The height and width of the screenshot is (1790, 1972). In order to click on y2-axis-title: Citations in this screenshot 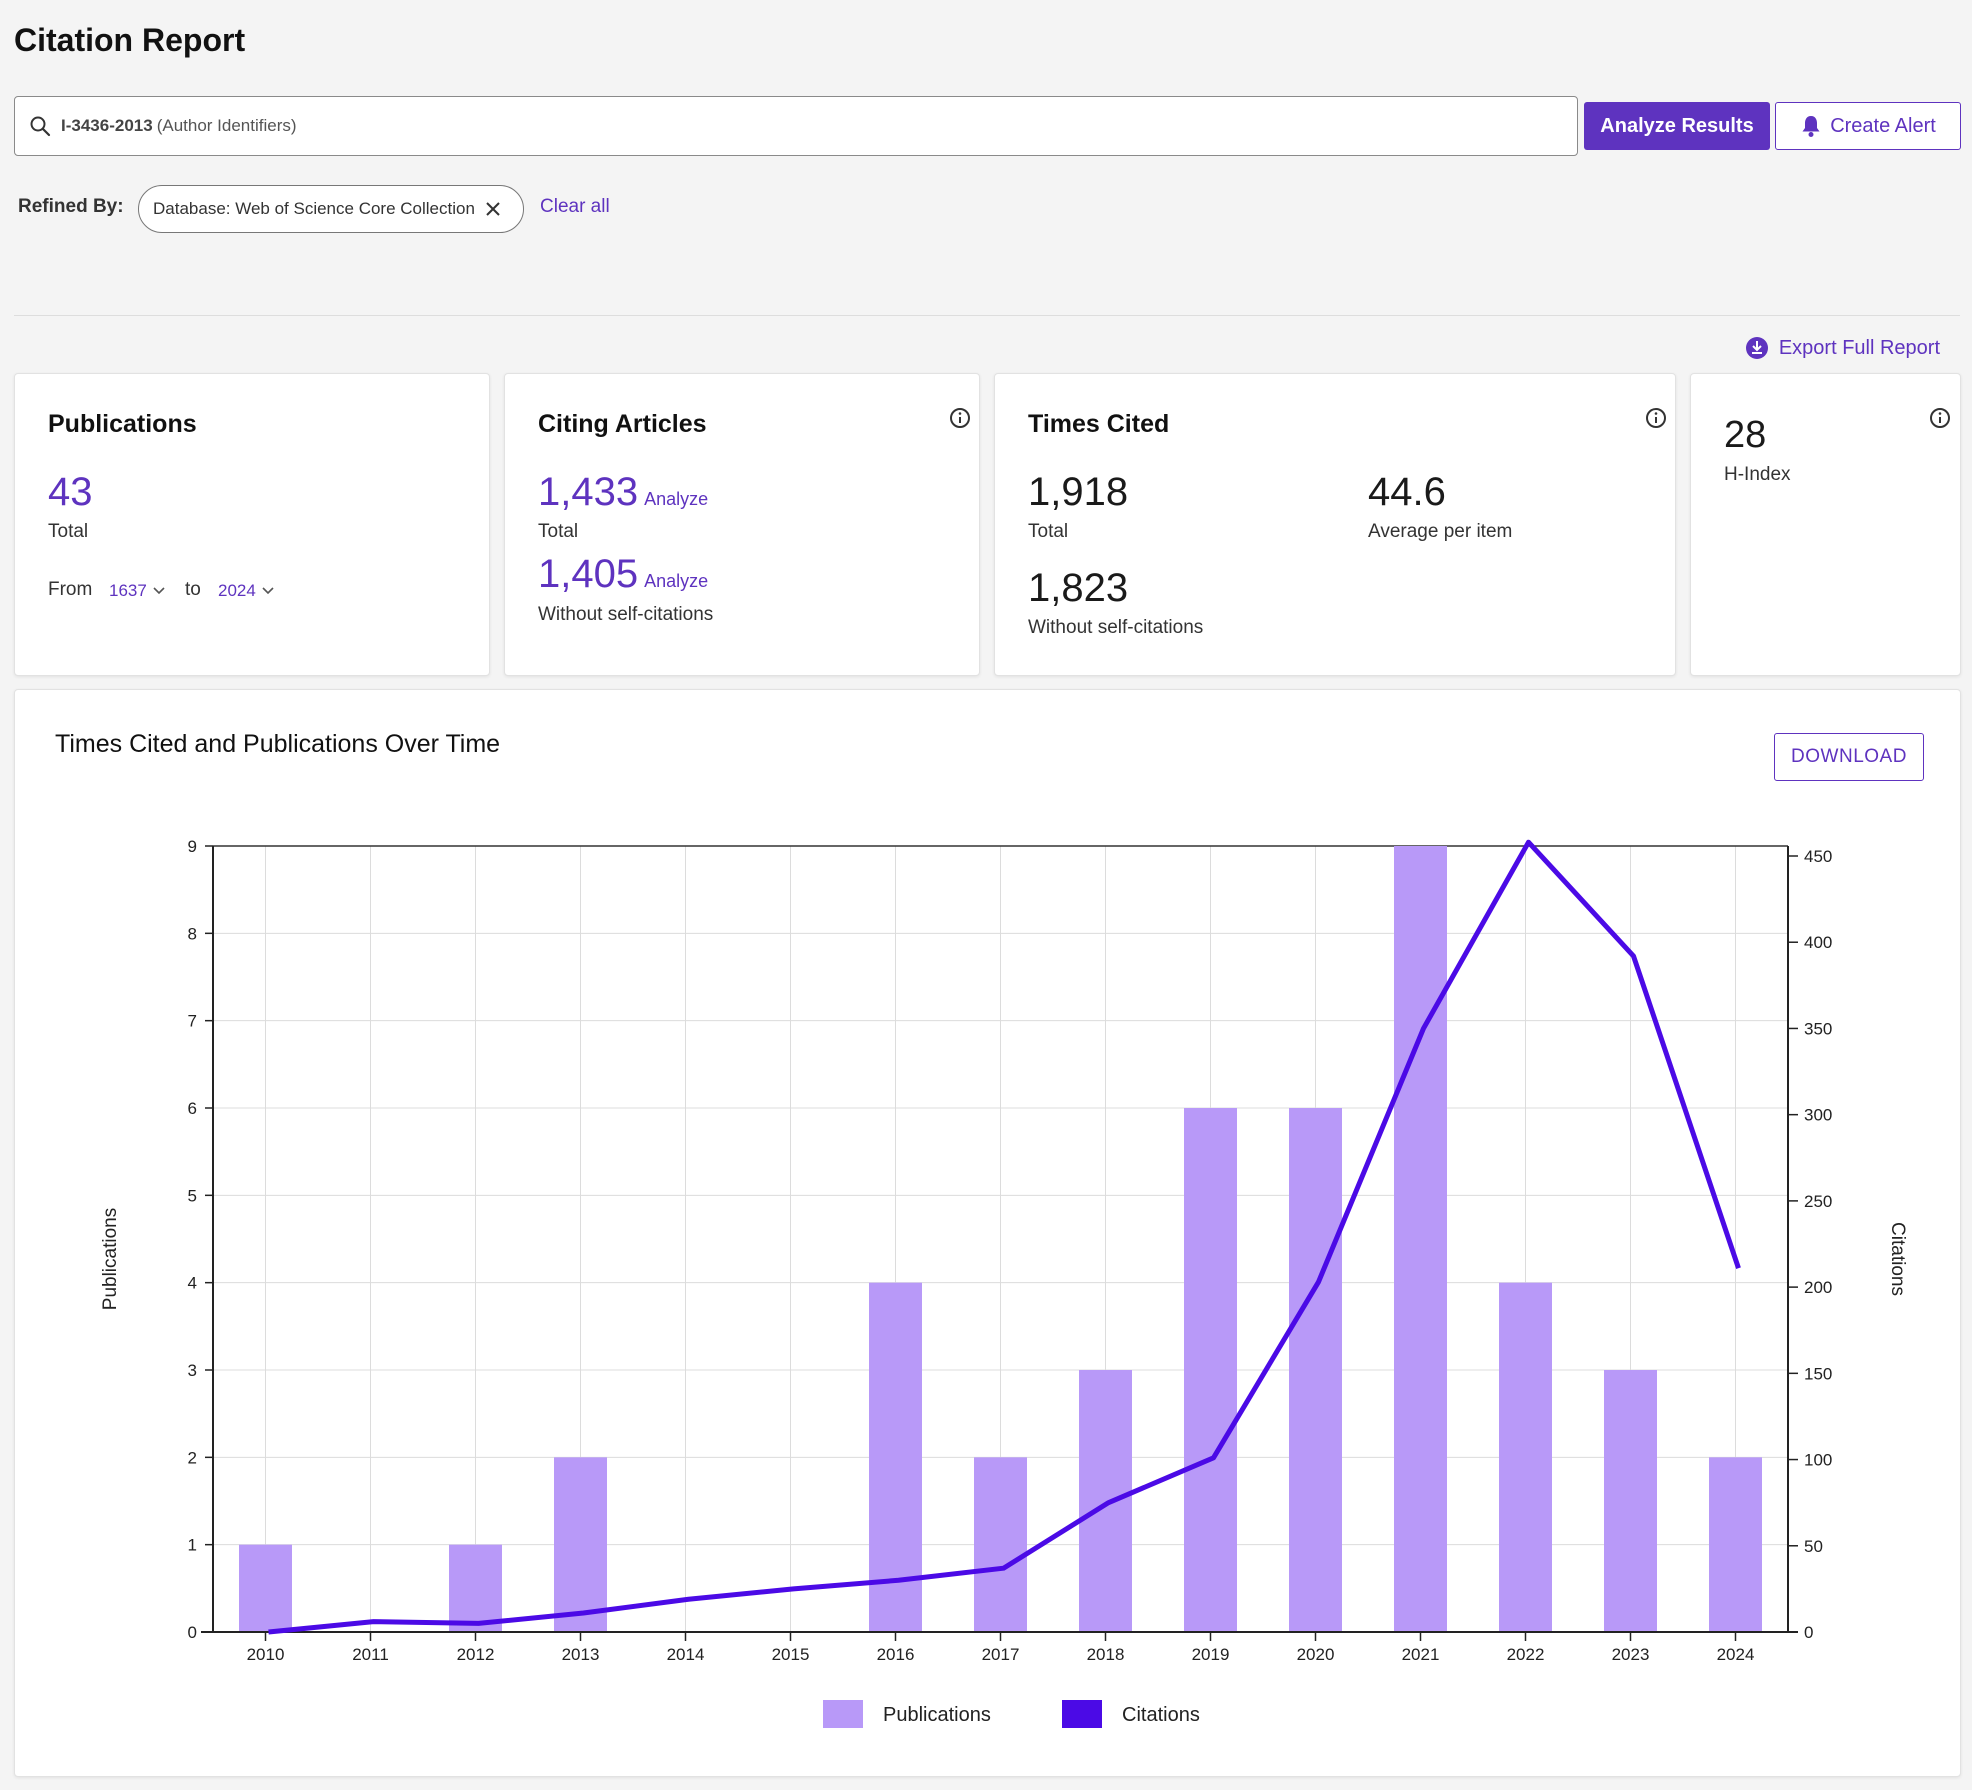, I will do `click(1897, 1259)`.